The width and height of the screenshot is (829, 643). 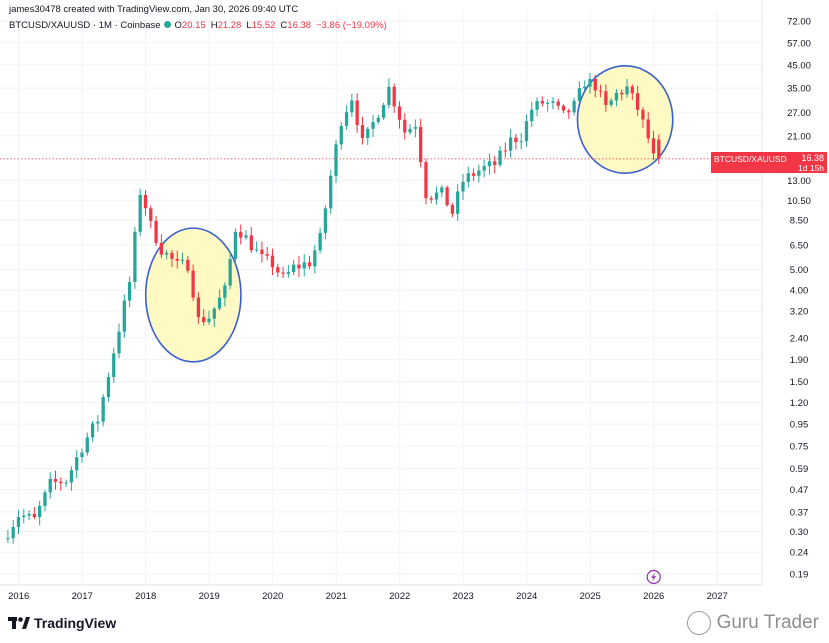 I want to click on x-tick-label: 2022, so click(x=399, y=596).